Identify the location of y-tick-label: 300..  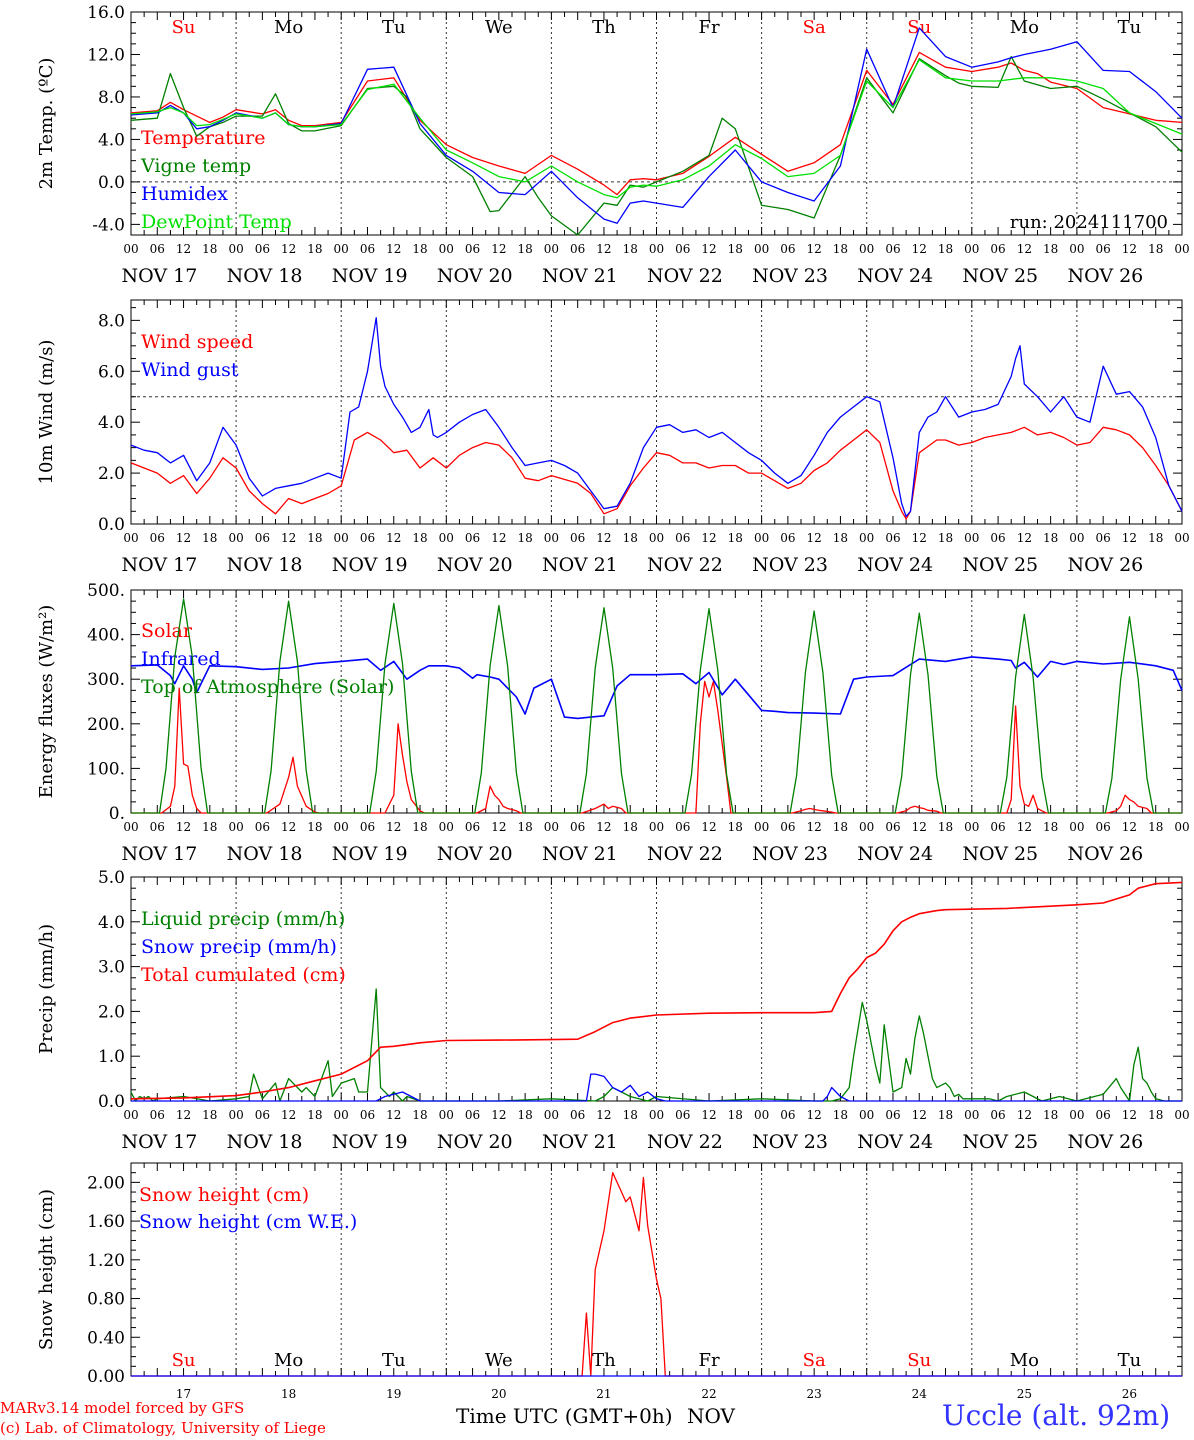
(106, 680).